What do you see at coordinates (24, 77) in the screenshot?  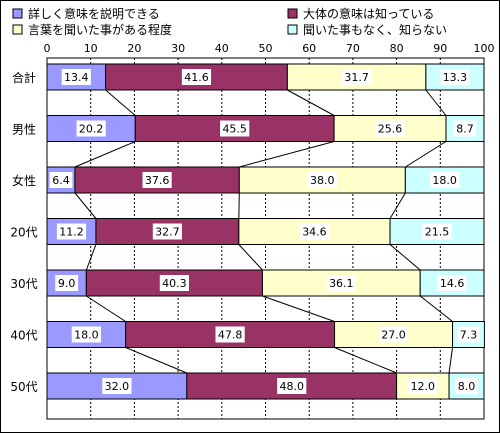 I see `category-label: 合計` at bounding box center [24, 77].